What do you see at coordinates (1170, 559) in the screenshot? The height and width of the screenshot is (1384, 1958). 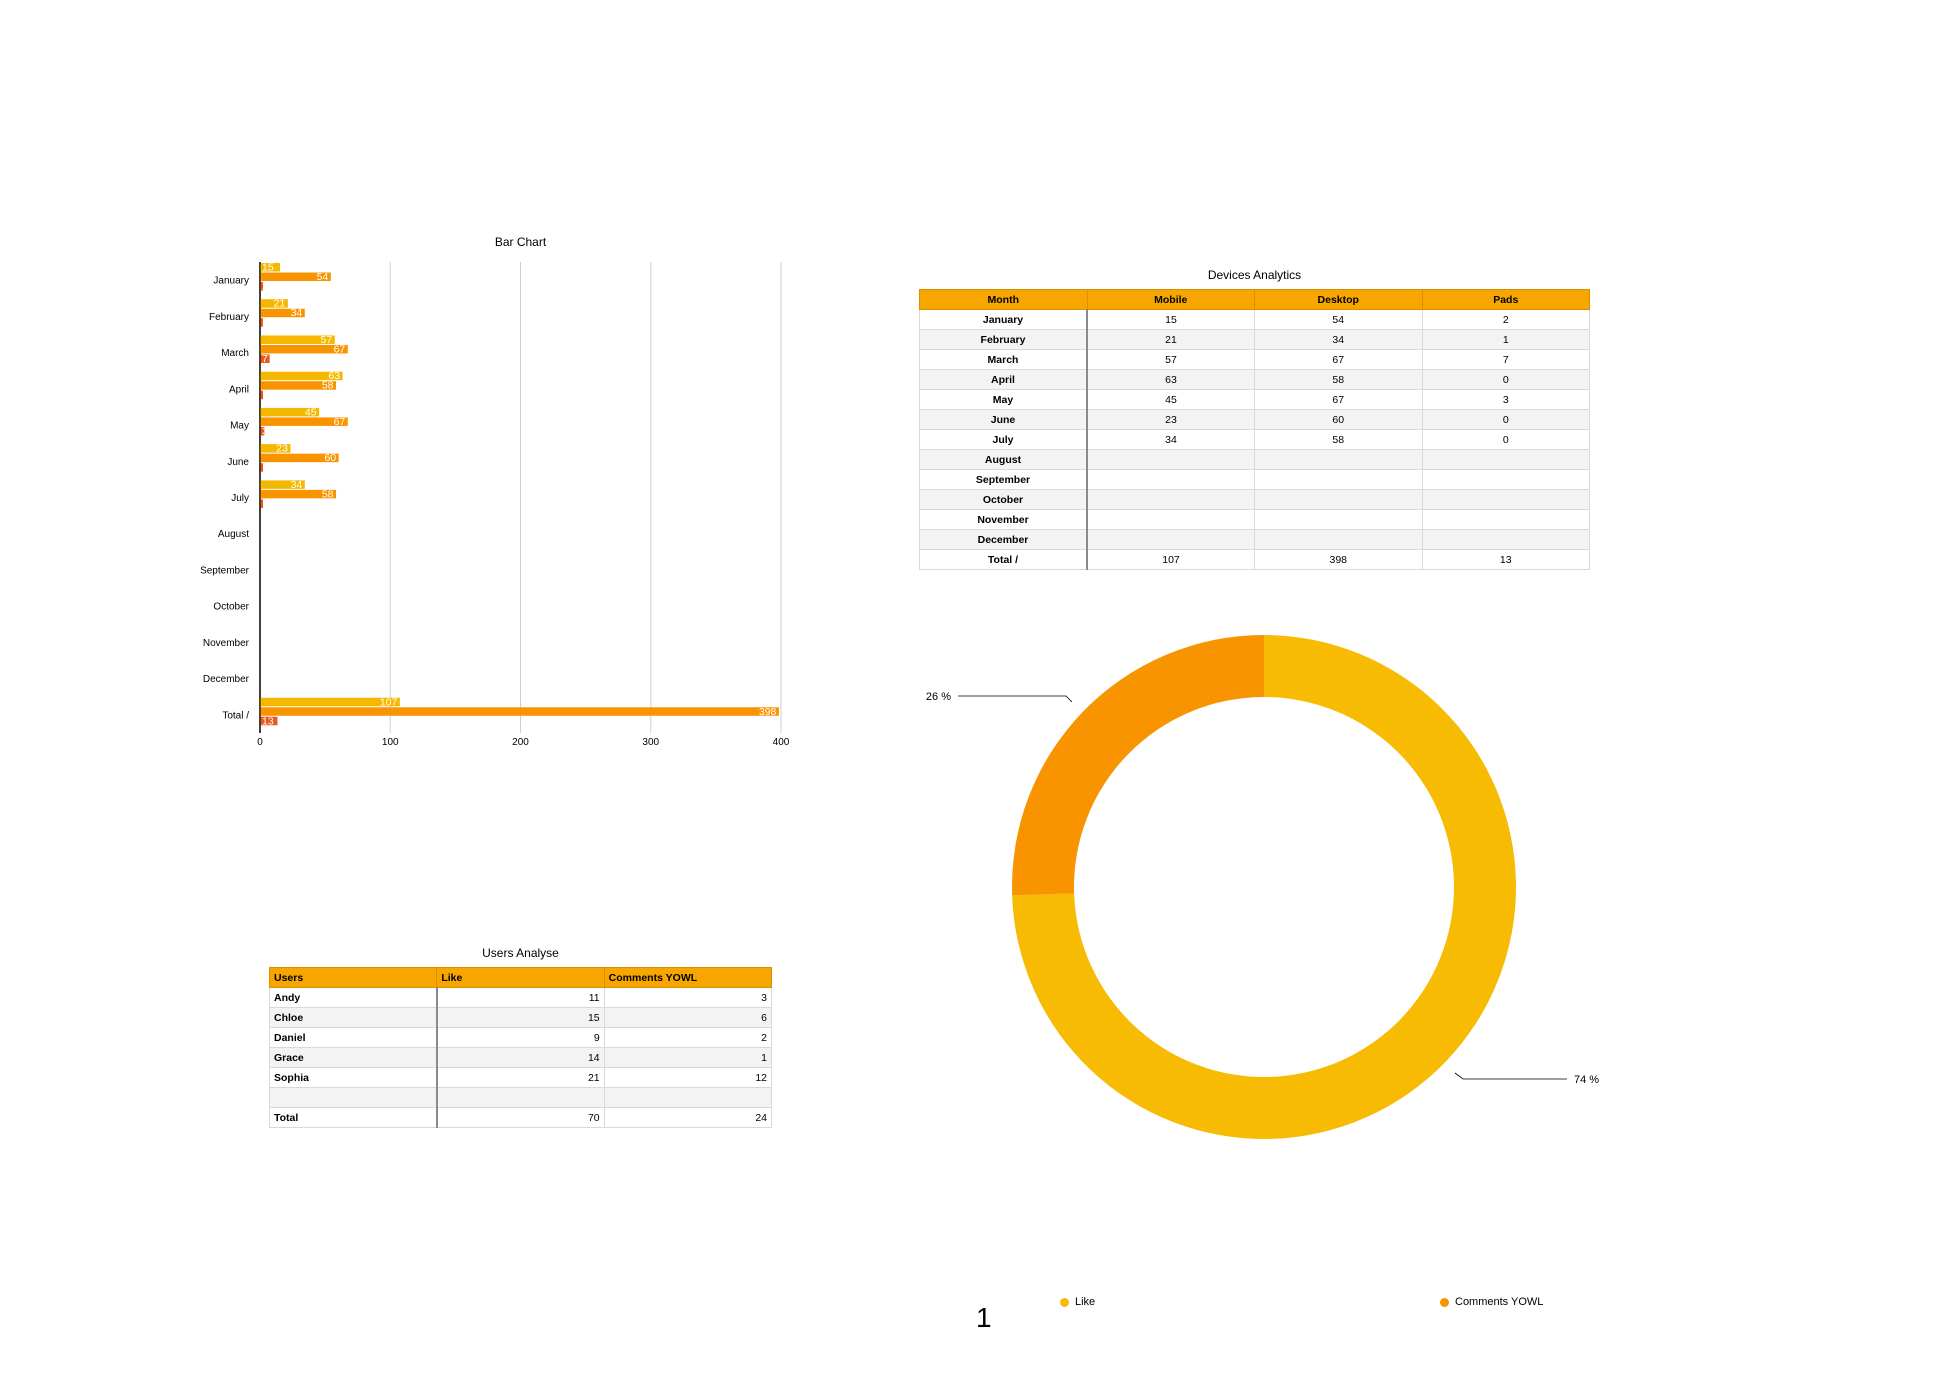 I see `table-cell: 107` at bounding box center [1170, 559].